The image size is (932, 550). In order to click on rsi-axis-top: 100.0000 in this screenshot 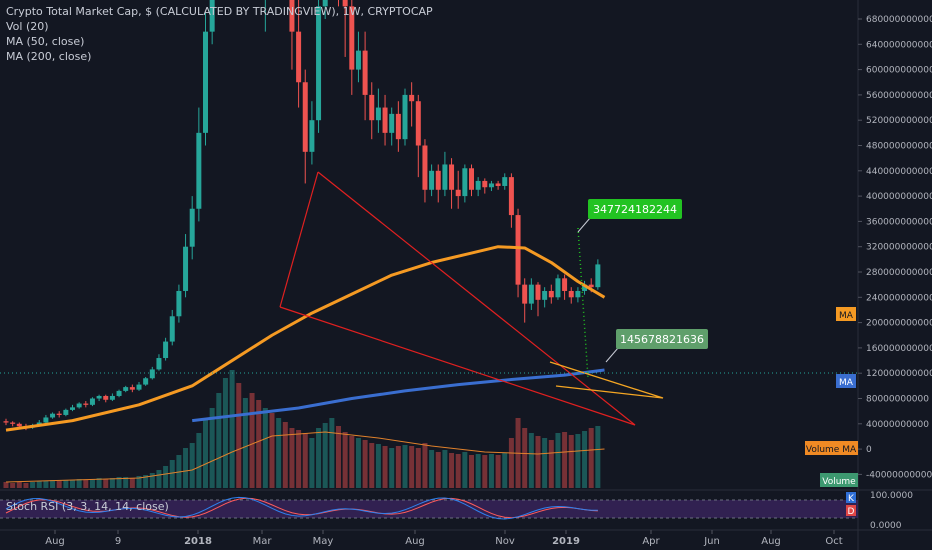, I will do `click(891, 496)`.